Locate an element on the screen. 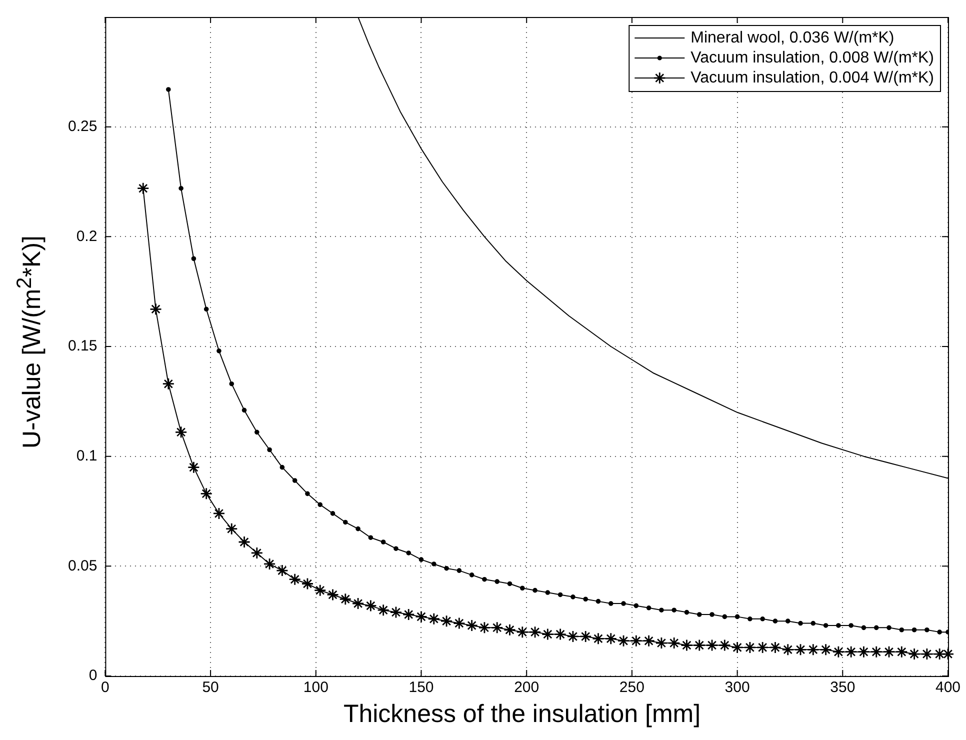 The width and height of the screenshot is (966, 740). x-tick-label: 300 is located at coordinates (737, 687).